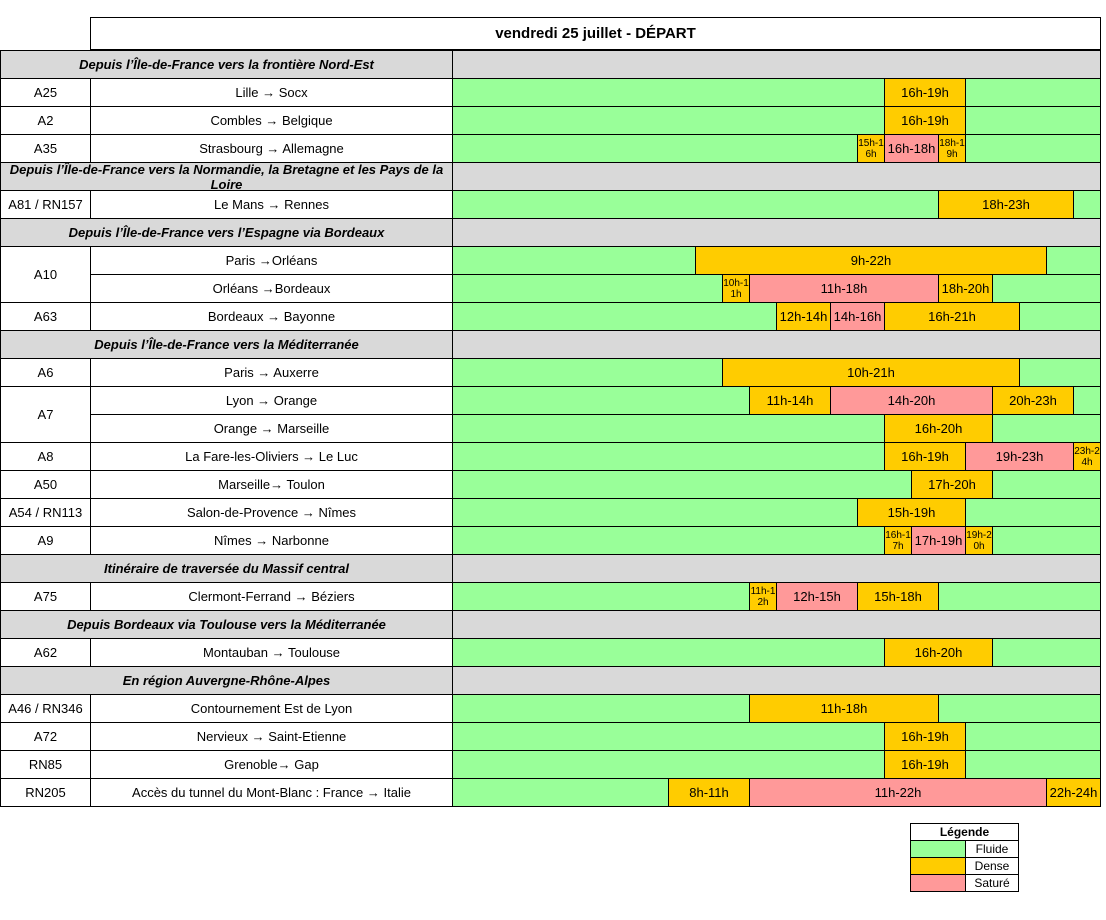 The image size is (1106, 920). I want to click on route-cell: Paris → Auxerre, so click(271, 372).